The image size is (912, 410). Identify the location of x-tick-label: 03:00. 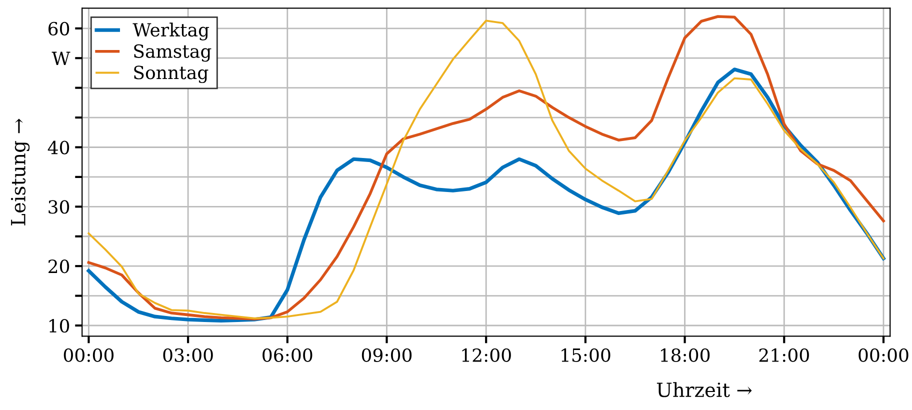
(188, 355).